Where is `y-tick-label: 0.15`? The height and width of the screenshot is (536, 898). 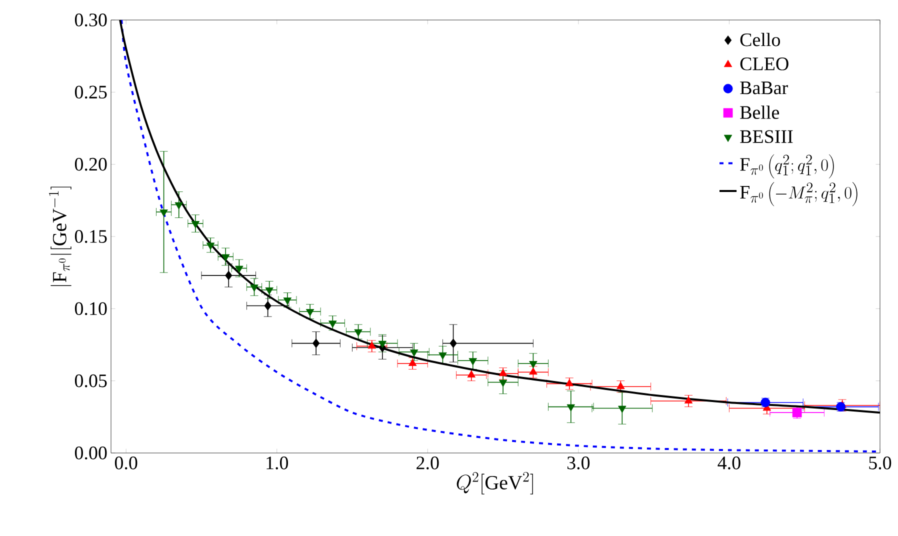
y-tick-label: 0.15 is located at coordinates (90, 236).